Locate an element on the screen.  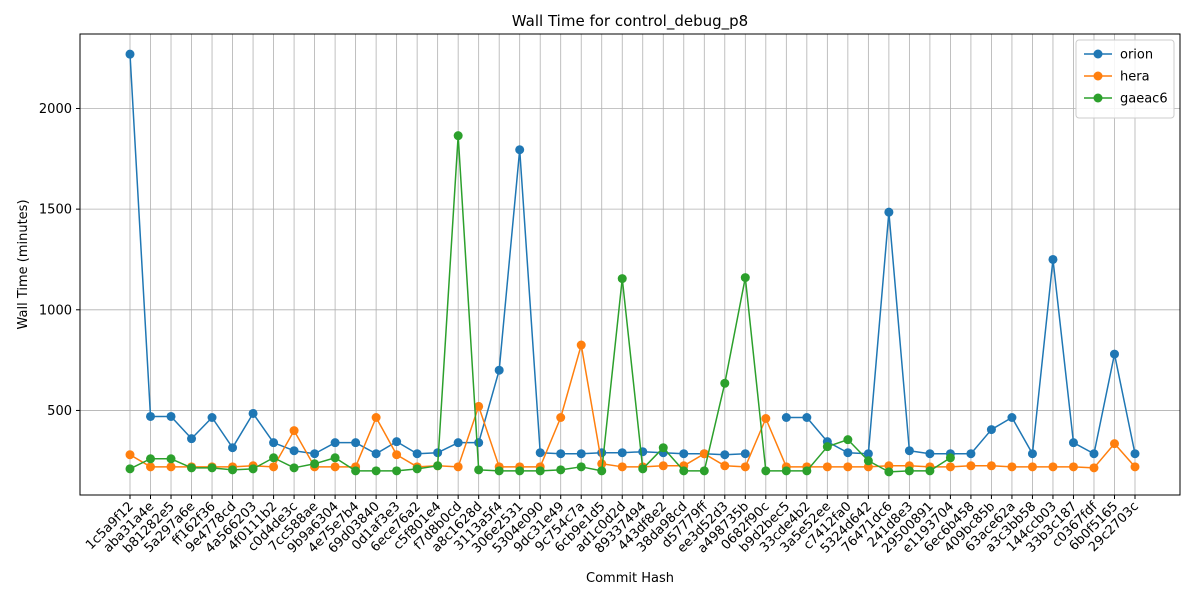
legend-marker-orion is located at coordinates (1098, 54).